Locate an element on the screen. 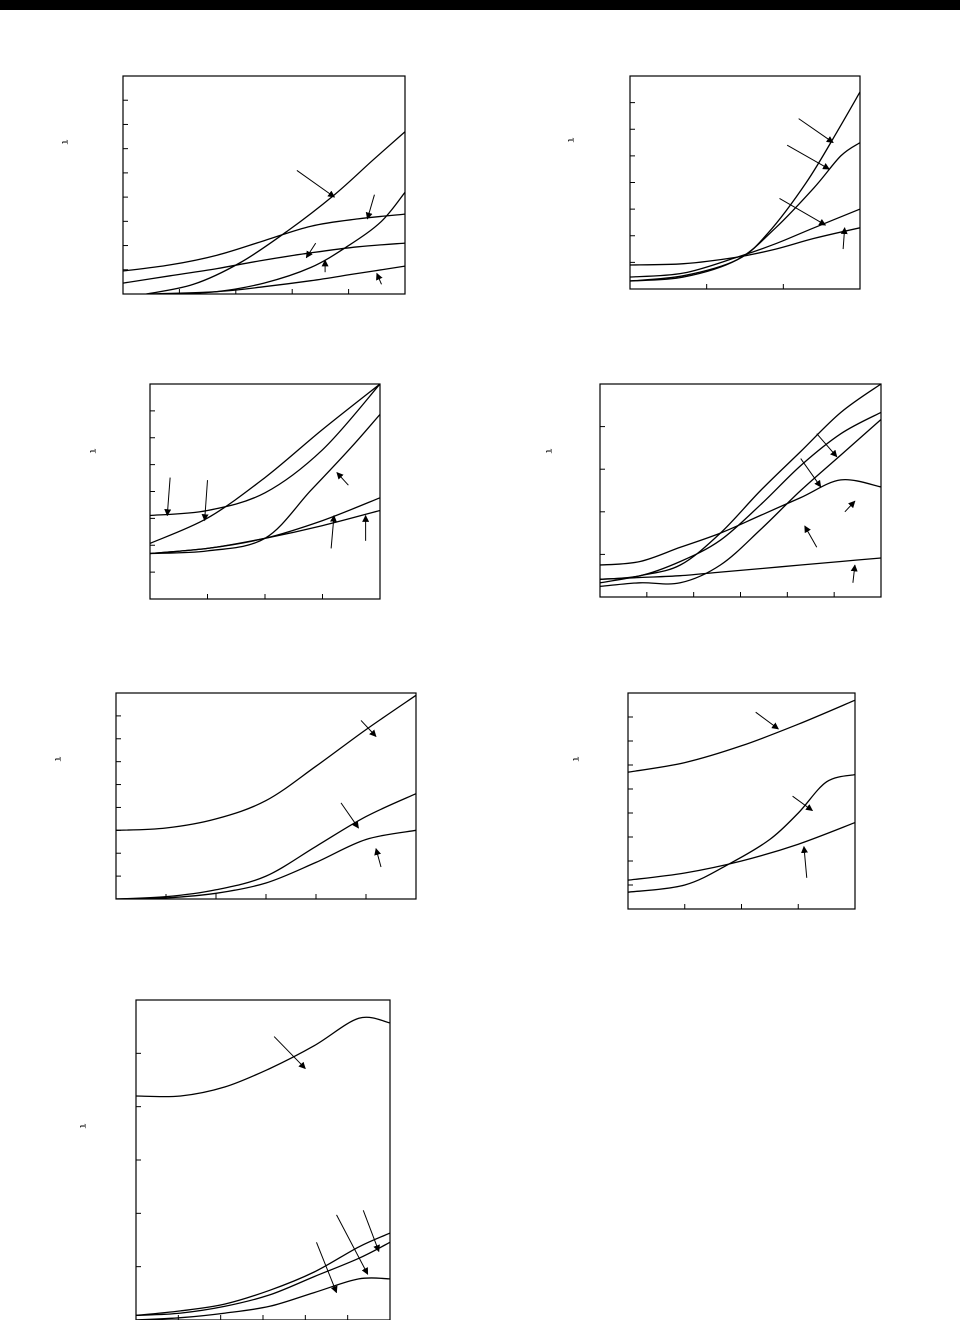  page-top-bar is located at coordinates (480, 5).